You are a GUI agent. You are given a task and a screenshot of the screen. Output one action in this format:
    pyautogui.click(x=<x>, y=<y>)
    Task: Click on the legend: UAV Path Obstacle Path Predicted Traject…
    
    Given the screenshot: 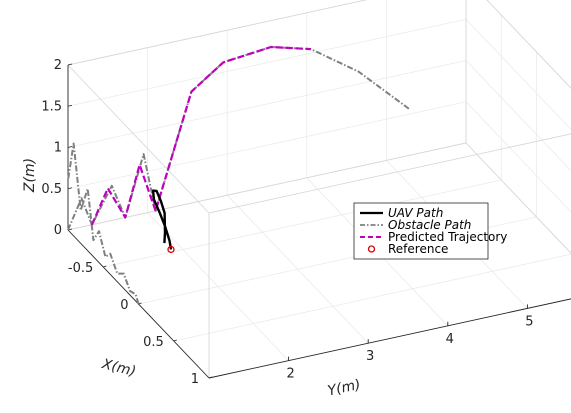 What is the action you would take?
    pyautogui.click(x=430, y=231)
    